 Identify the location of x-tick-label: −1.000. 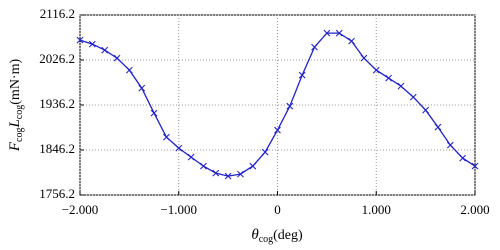
(178, 209).